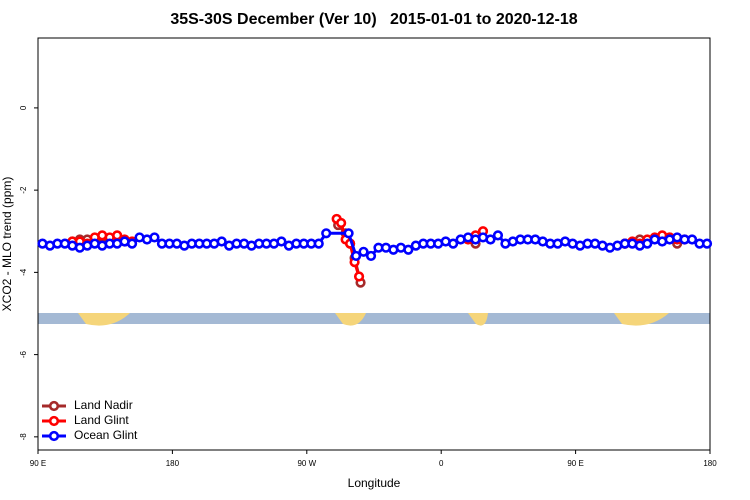 Image resolution: width=750 pixels, height=500 pixels. What do you see at coordinates (374, 318) in the screenshot?
I see `map-strip` at bounding box center [374, 318].